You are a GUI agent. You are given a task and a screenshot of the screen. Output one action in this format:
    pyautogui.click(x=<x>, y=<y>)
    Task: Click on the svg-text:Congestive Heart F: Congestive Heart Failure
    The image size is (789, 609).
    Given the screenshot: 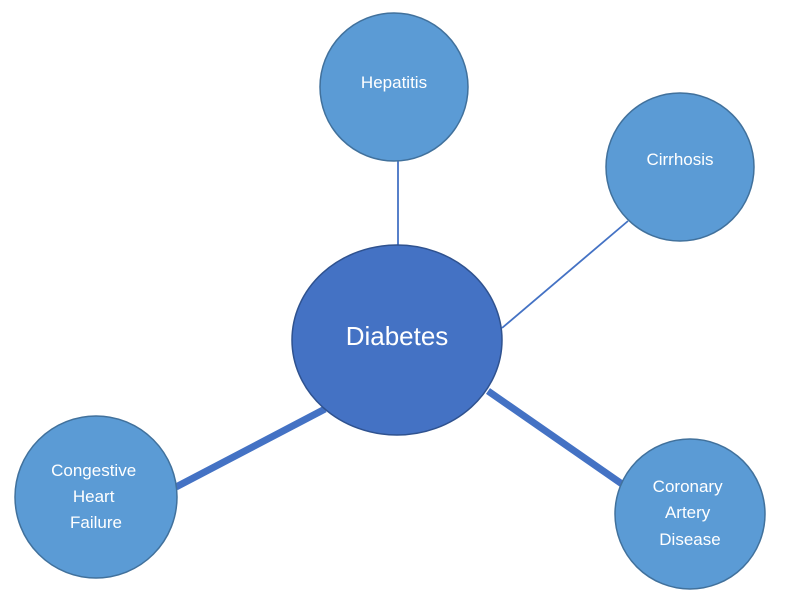 What is the action you would take?
    pyautogui.click(x=96, y=496)
    